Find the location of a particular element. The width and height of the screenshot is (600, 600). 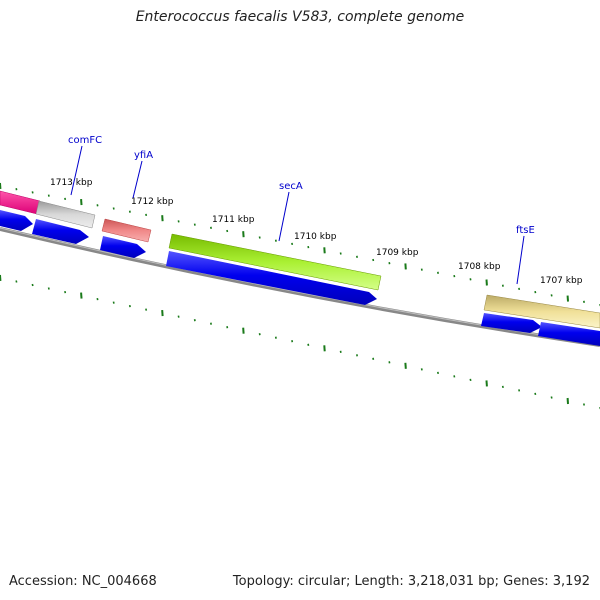

tick-label-1707: 1707 kbp is located at coordinates (561, 281).